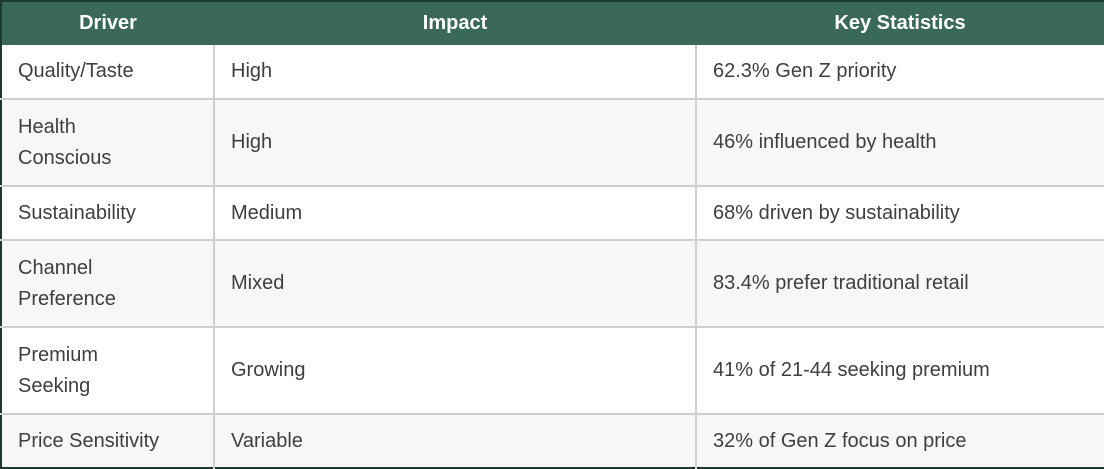 Image resolution: width=1104 pixels, height=469 pixels. I want to click on table-header-row: Driver Impact Key Statistics, so click(552, 23).